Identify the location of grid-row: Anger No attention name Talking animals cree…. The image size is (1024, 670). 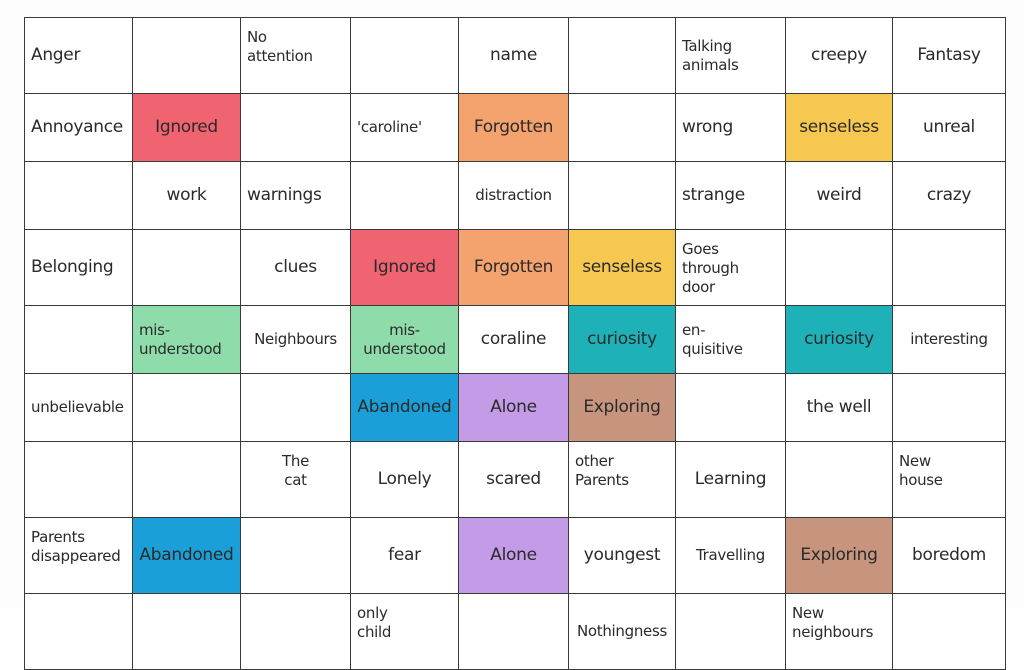
(515, 55).